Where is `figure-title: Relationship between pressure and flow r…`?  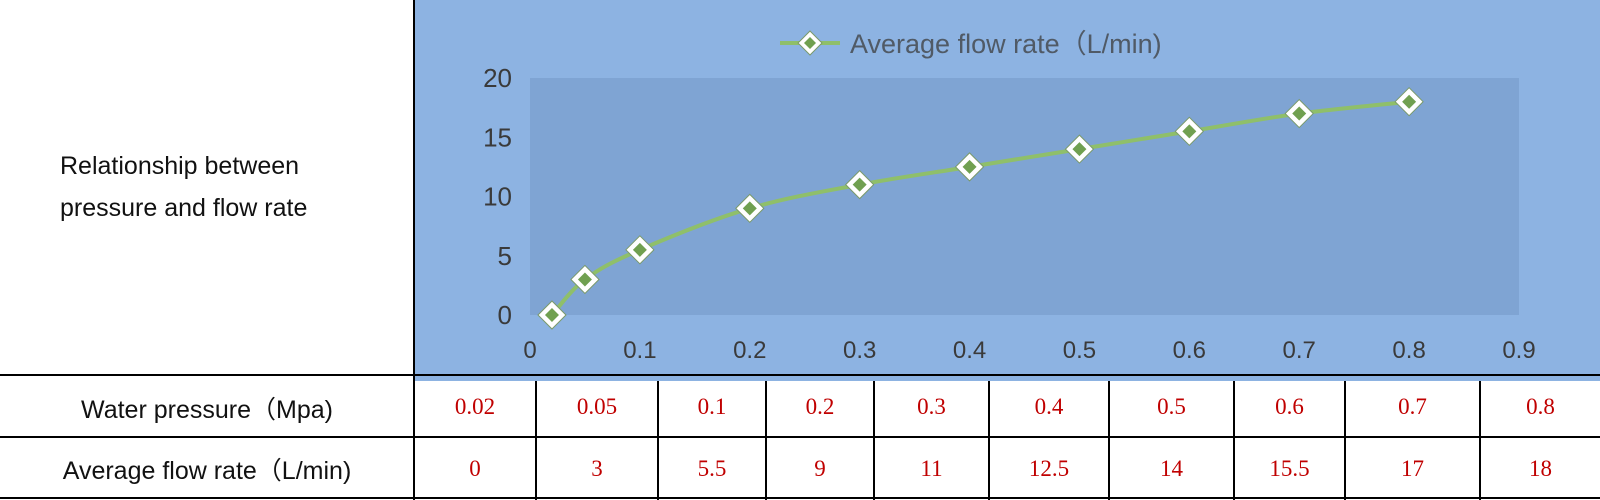
figure-title: Relationship between pressure and flow r… is located at coordinates (210, 187).